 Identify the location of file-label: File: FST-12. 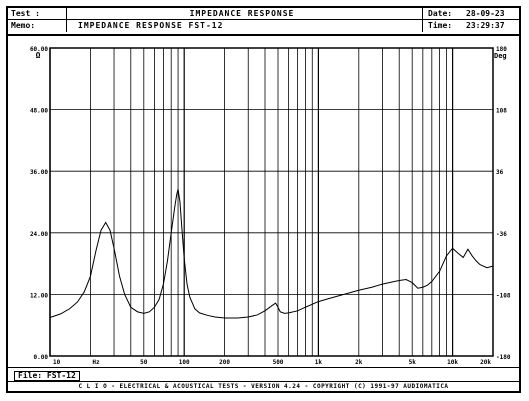
(47, 376).